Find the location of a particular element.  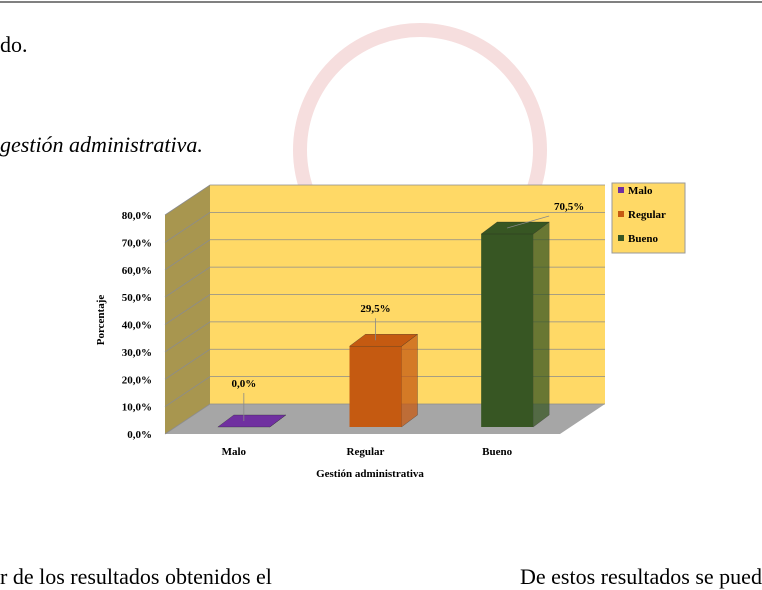

y-tick-label: 50,0% is located at coordinates (137, 298).